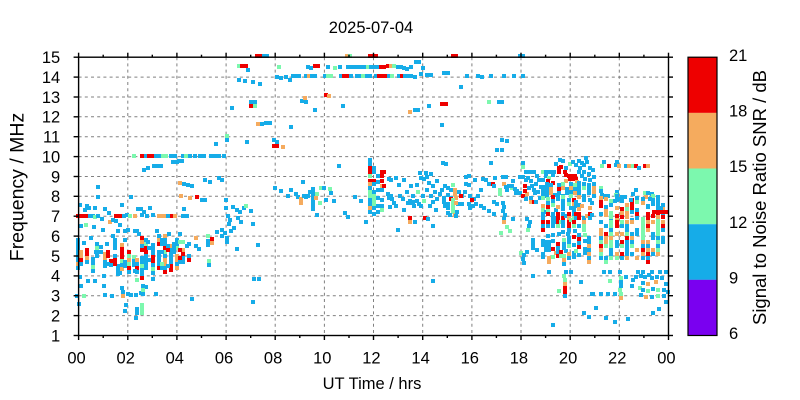 Image resolution: width=800 pixels, height=400 pixels. Describe the element at coordinates (470, 358) in the screenshot. I see `svg-text: 16` at that location.